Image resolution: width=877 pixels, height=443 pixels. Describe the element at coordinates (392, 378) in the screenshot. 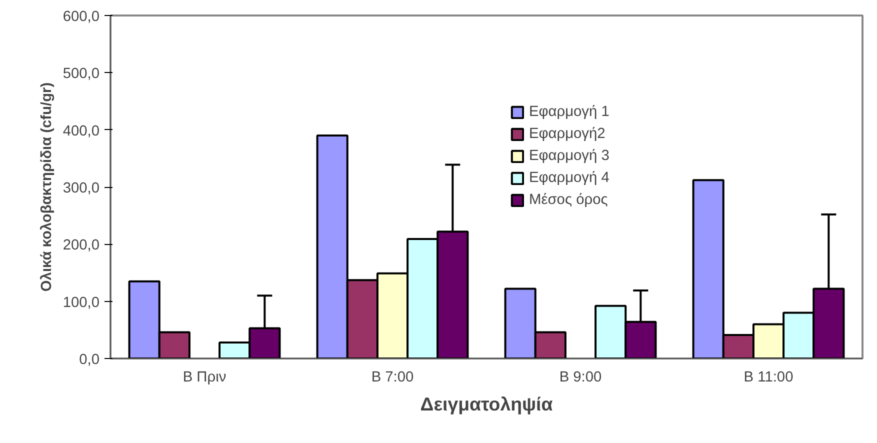

I see `x-tick-label: Β 7:00` at that location.